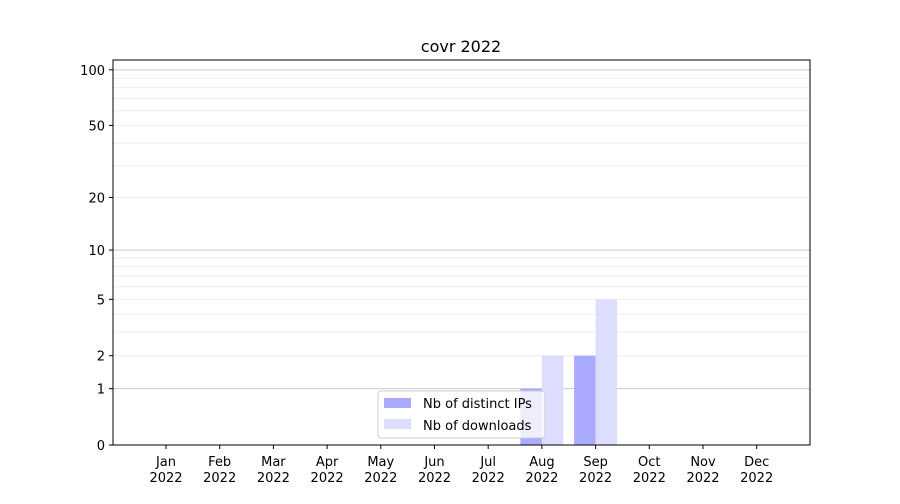  I want to click on x-tick-label-month: Nov, so click(703, 462).